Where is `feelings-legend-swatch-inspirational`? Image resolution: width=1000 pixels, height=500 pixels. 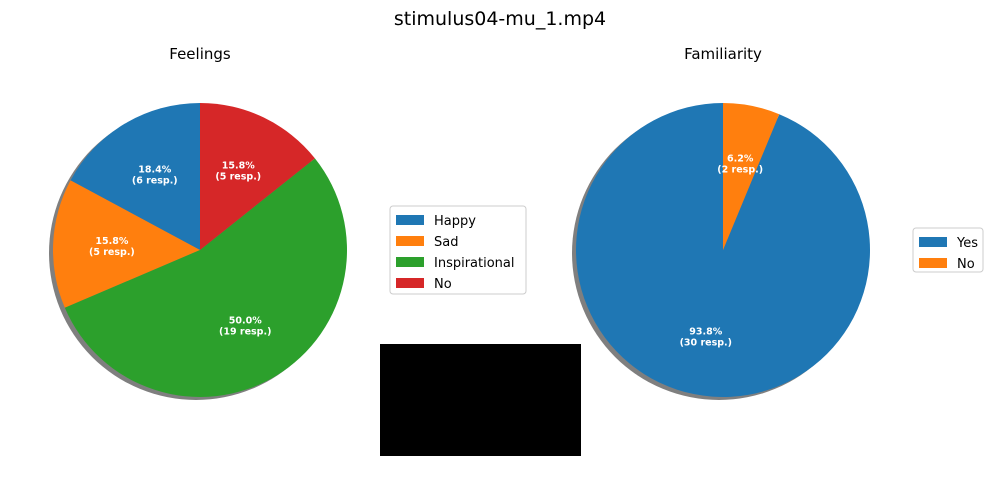 feelings-legend-swatch-inspirational is located at coordinates (410, 262).